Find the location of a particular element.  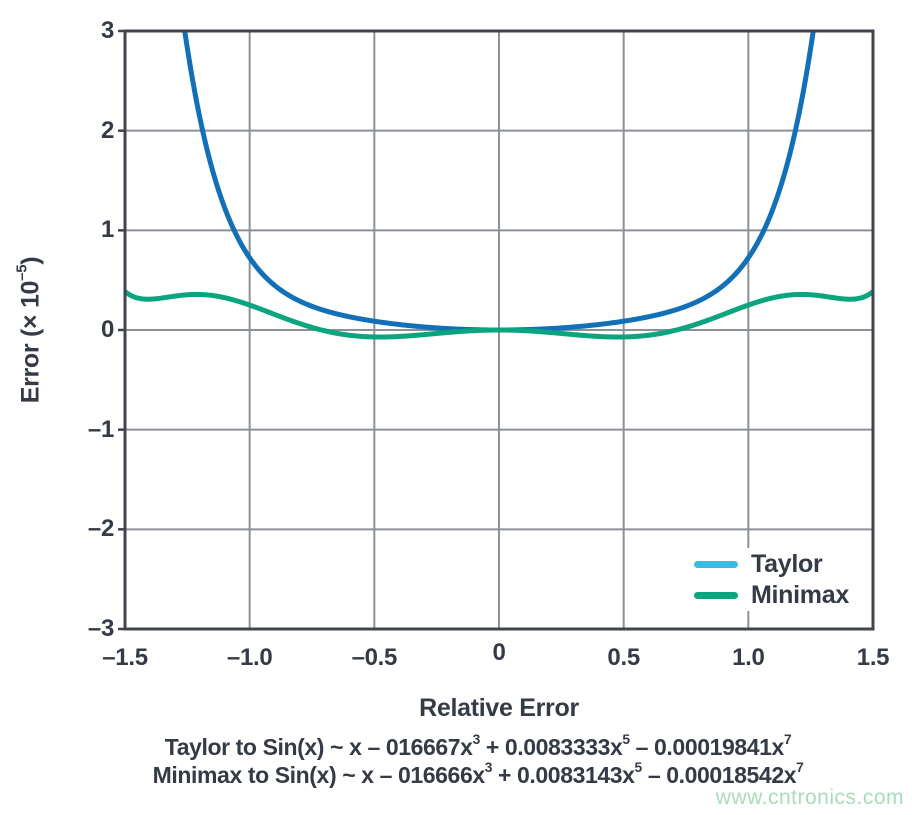

y-tick-label: –3 is located at coordinates (100, 628).